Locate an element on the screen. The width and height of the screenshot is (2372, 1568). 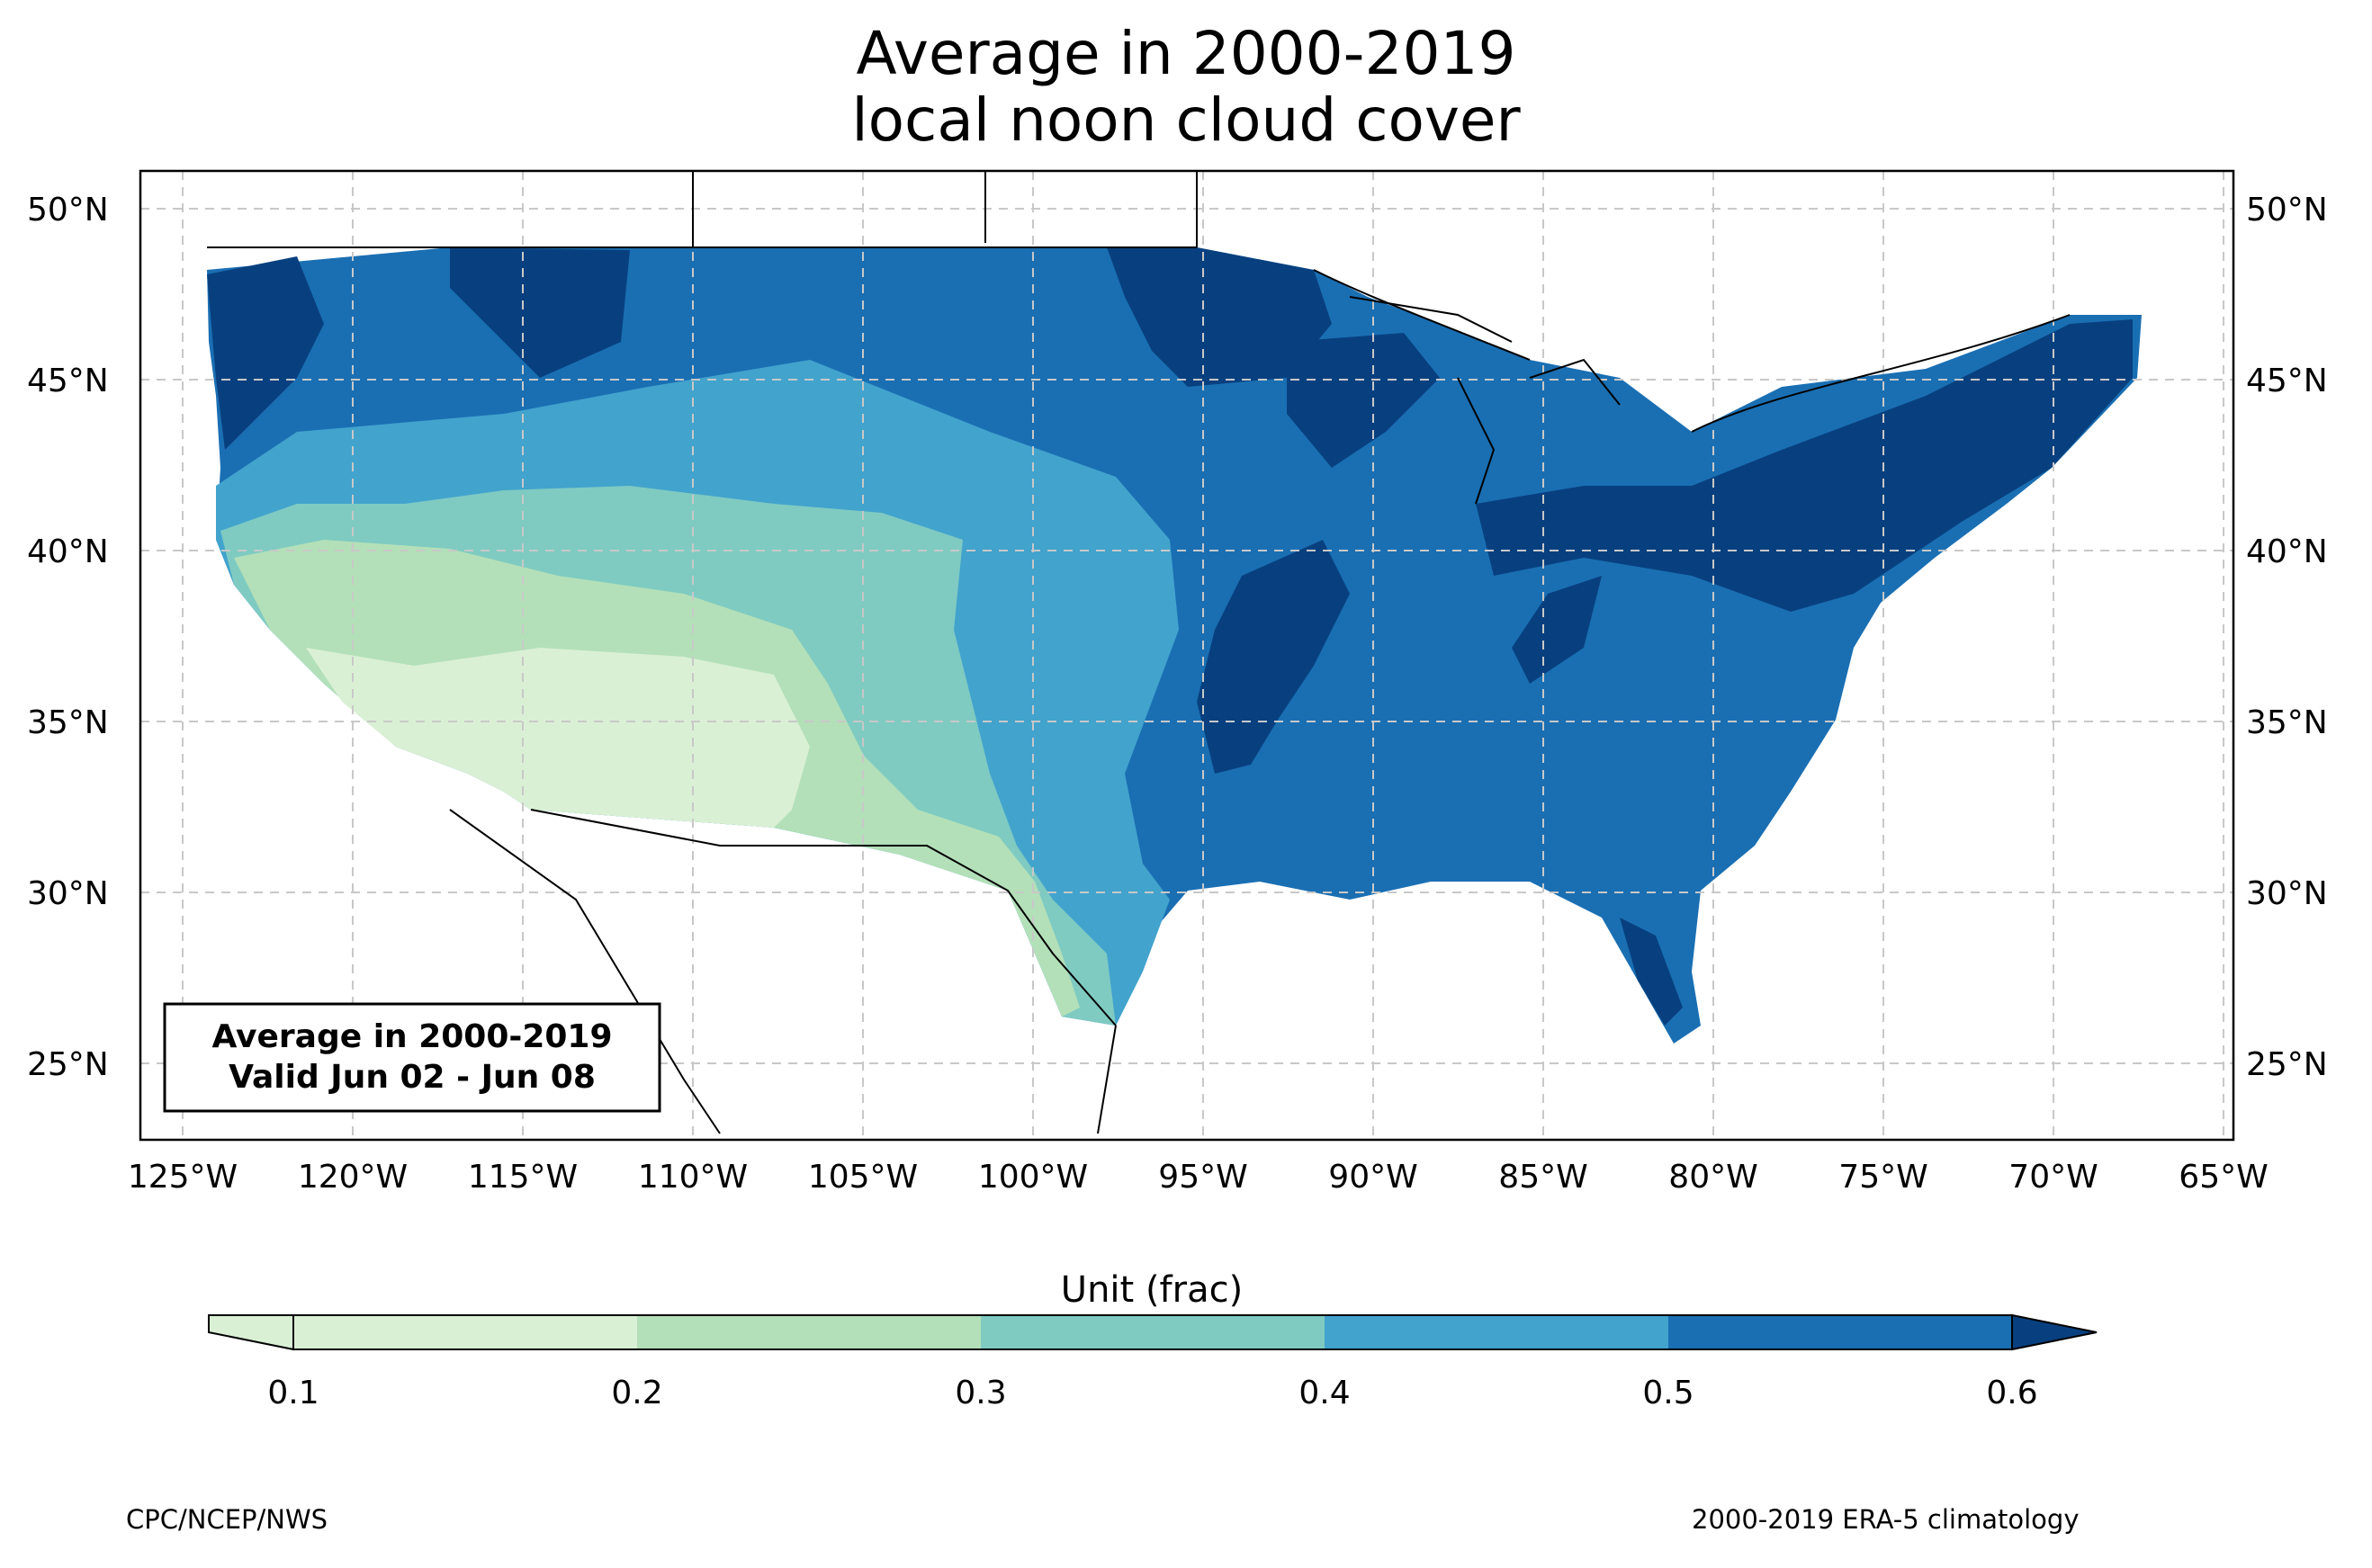
credit-left: CPC/NCEP/NWS is located at coordinates (227, 1519).